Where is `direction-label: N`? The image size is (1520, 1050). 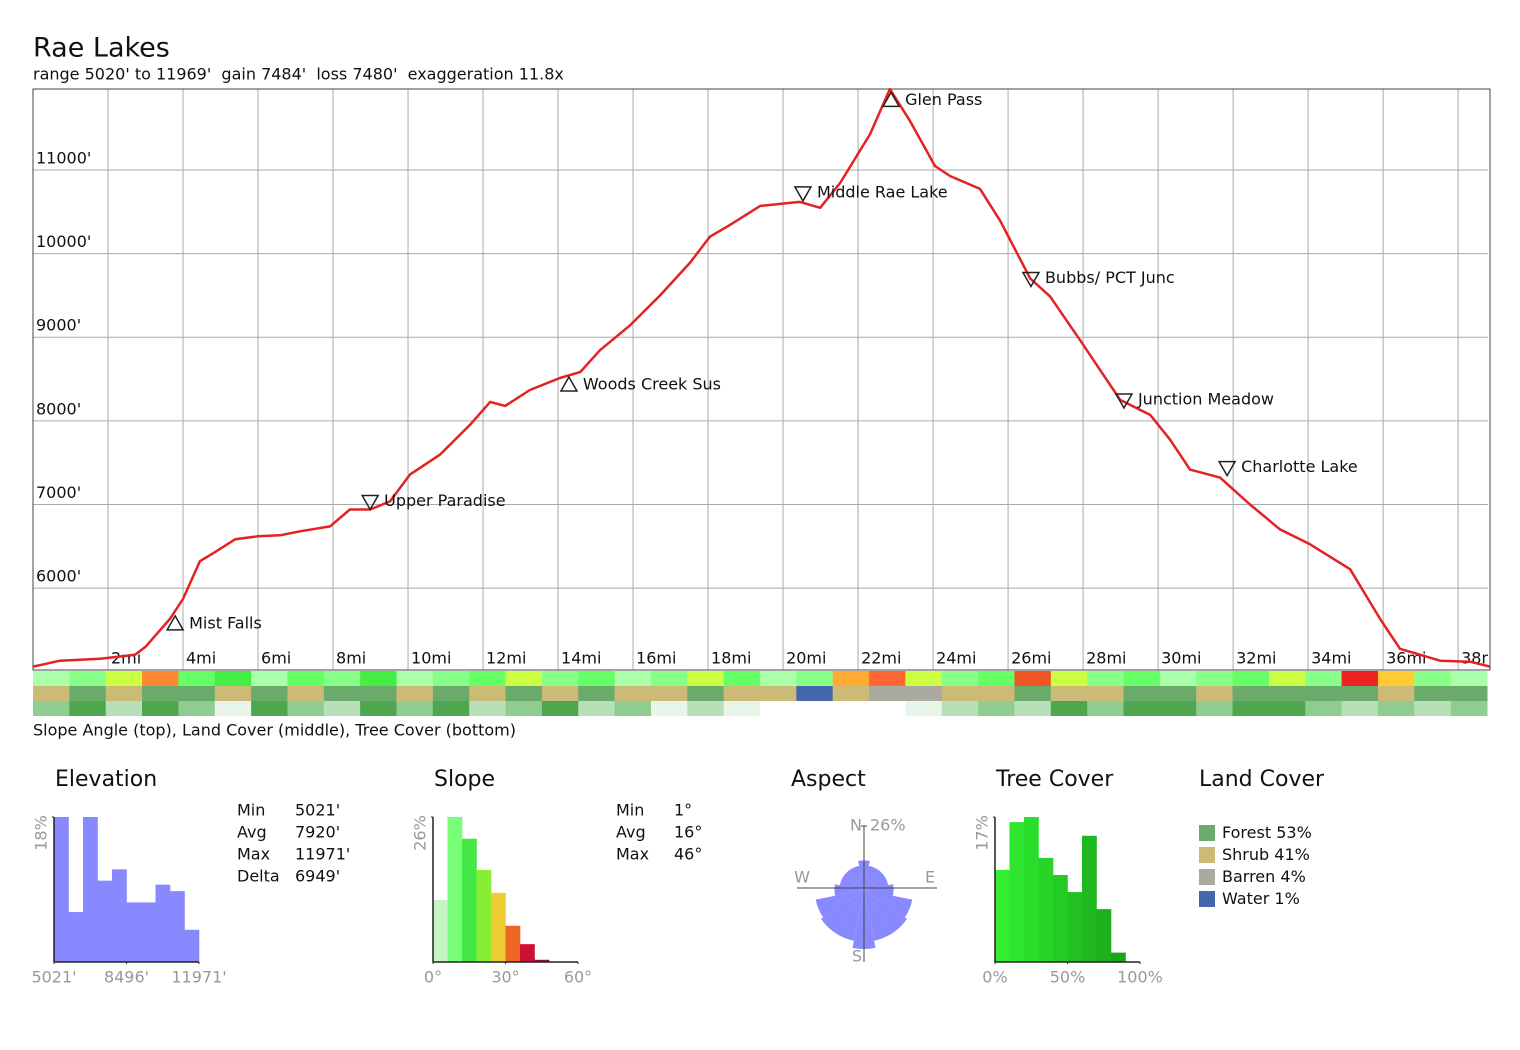 direction-label: N is located at coordinates (856, 825).